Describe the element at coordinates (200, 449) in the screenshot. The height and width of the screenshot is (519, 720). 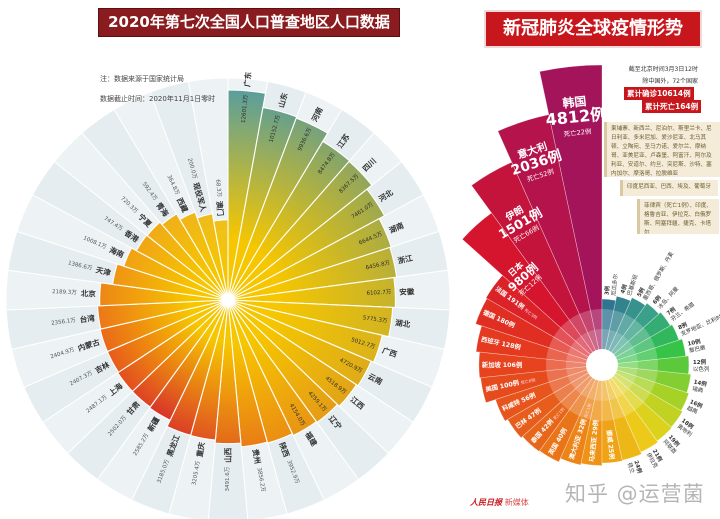
I see `region-label: 重庆` at that location.